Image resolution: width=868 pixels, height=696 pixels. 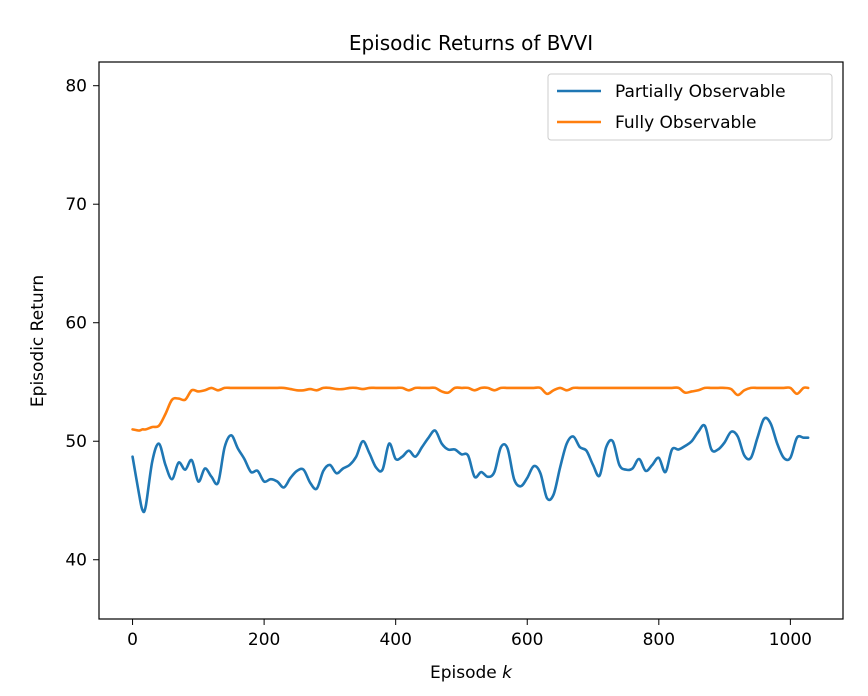 What do you see at coordinates (395, 640) in the screenshot?
I see `x-tick-label: 400` at bounding box center [395, 640].